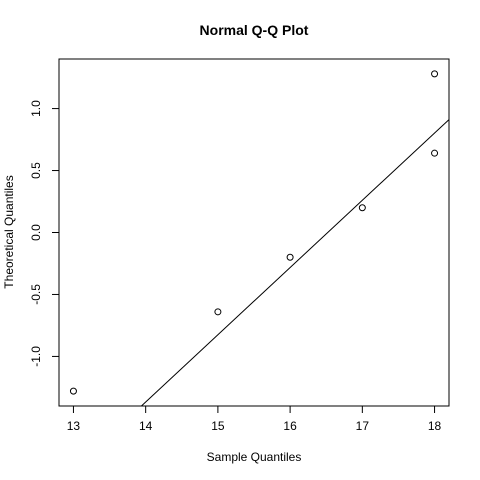  Describe the element at coordinates (435, 426) in the screenshot. I see `x-tick-label: 18` at that location.